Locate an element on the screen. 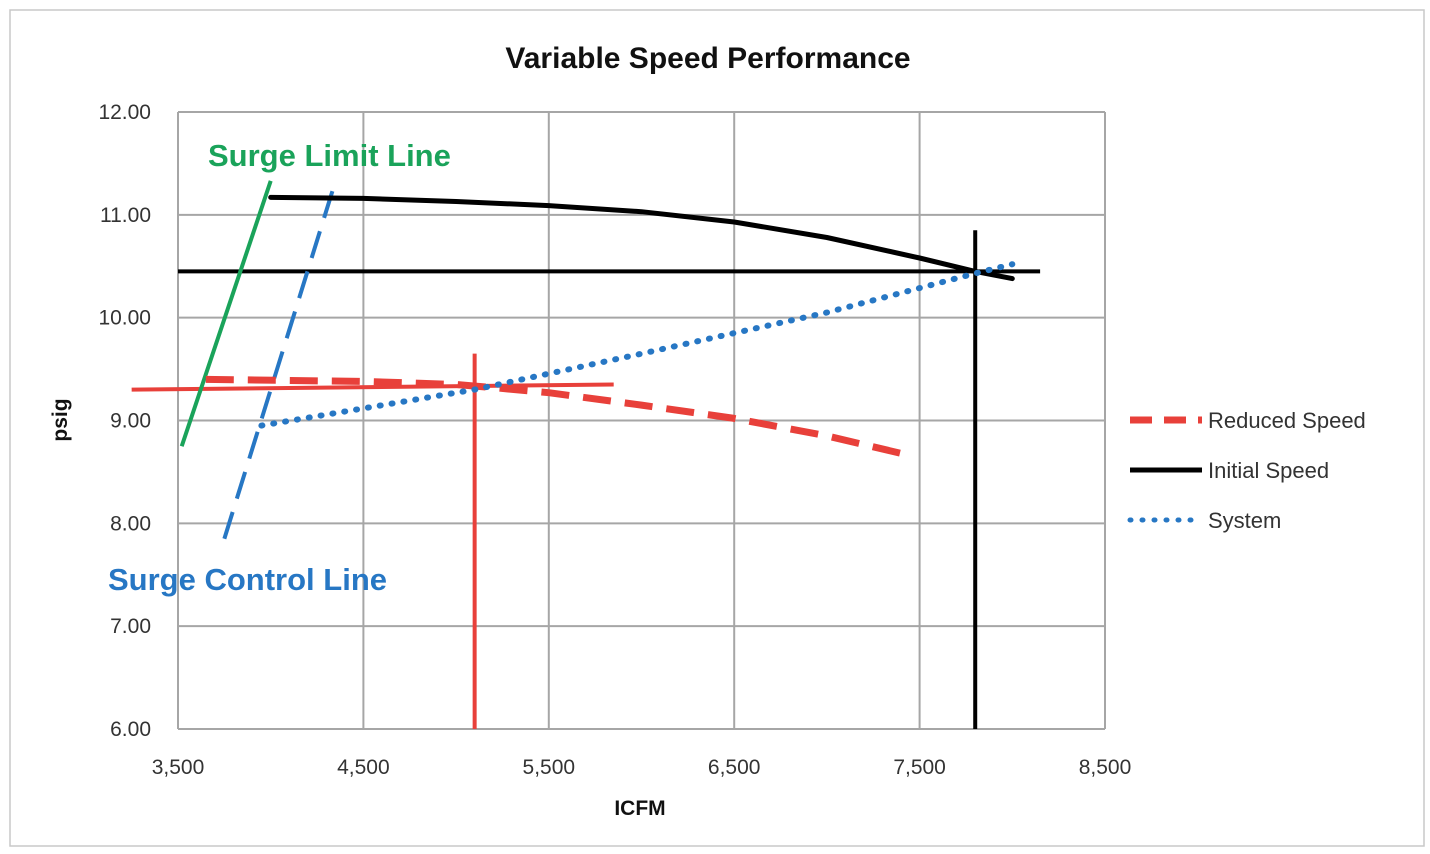 The height and width of the screenshot is (854, 1430). chart-title: Variable Speed Performance is located at coordinates (707, 58).